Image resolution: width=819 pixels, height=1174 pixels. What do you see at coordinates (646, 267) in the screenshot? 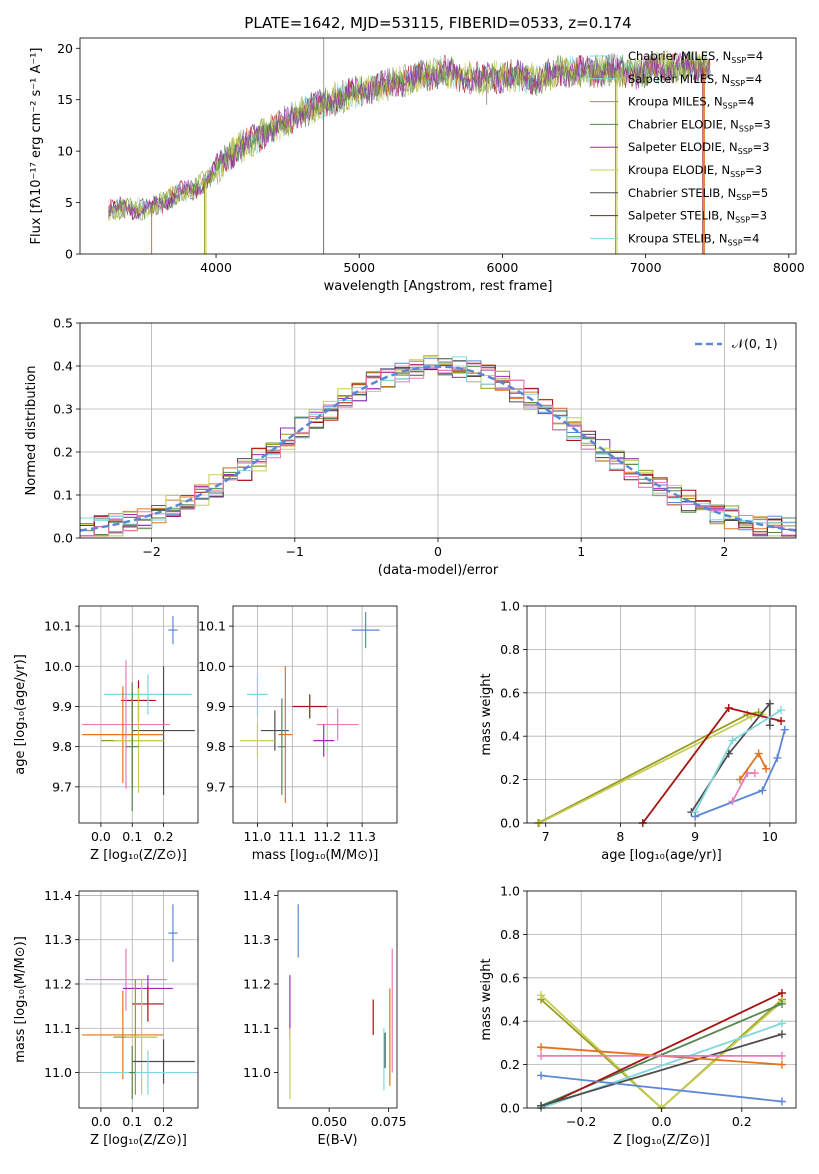
I see `x-tick-label: 7000` at bounding box center [646, 267].